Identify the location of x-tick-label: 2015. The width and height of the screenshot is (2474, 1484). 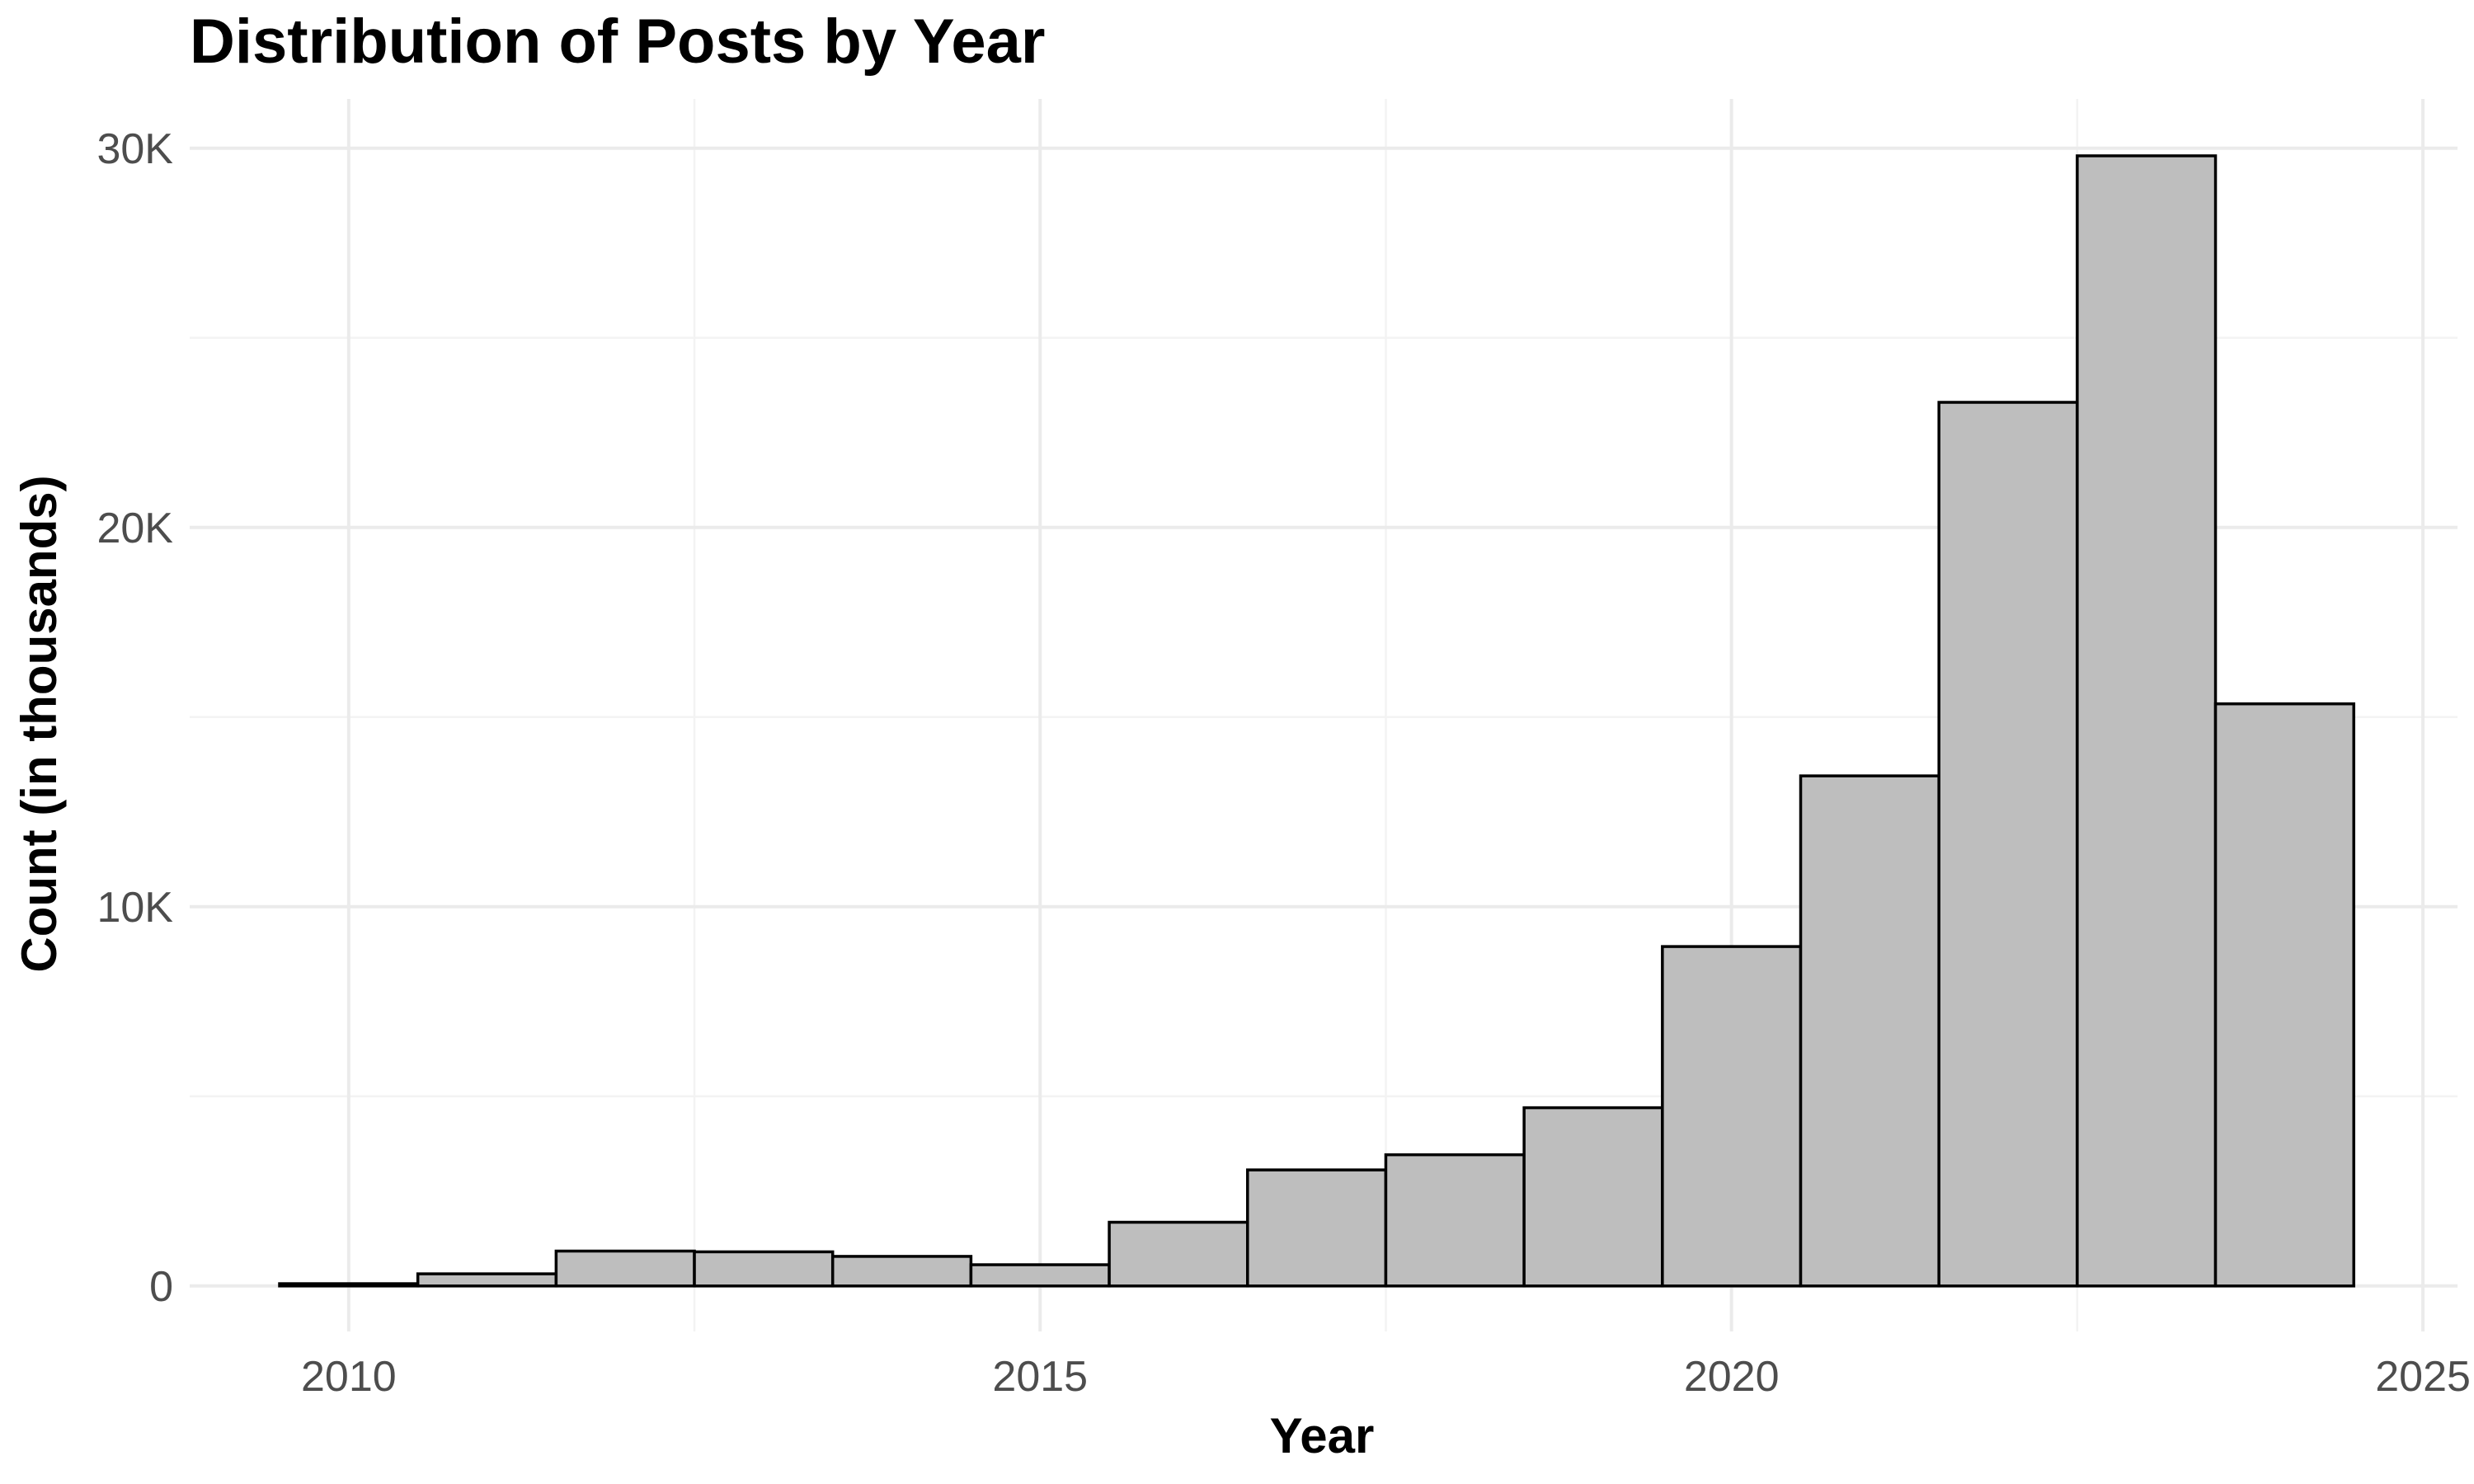
(1040, 1377).